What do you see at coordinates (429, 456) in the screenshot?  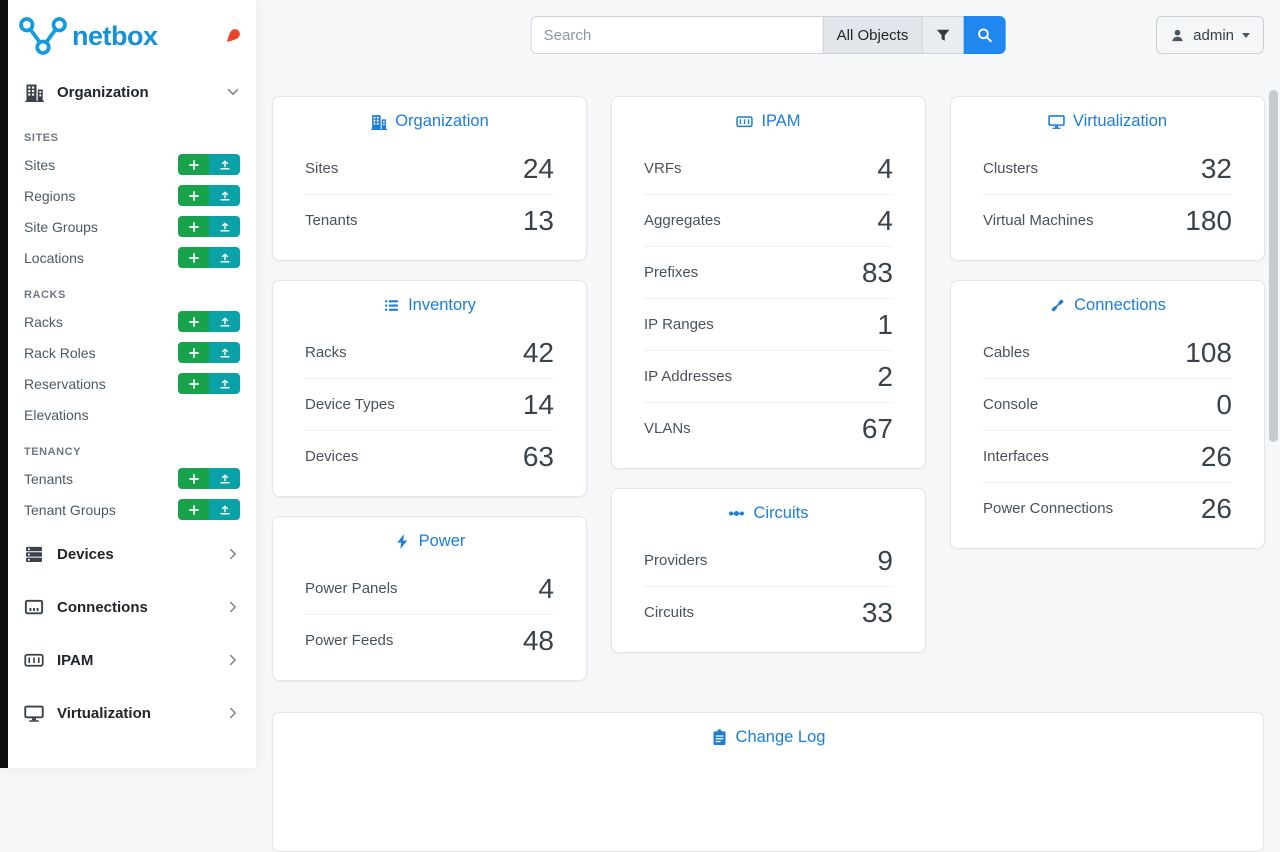 I see `stat-row: Devices 63` at bounding box center [429, 456].